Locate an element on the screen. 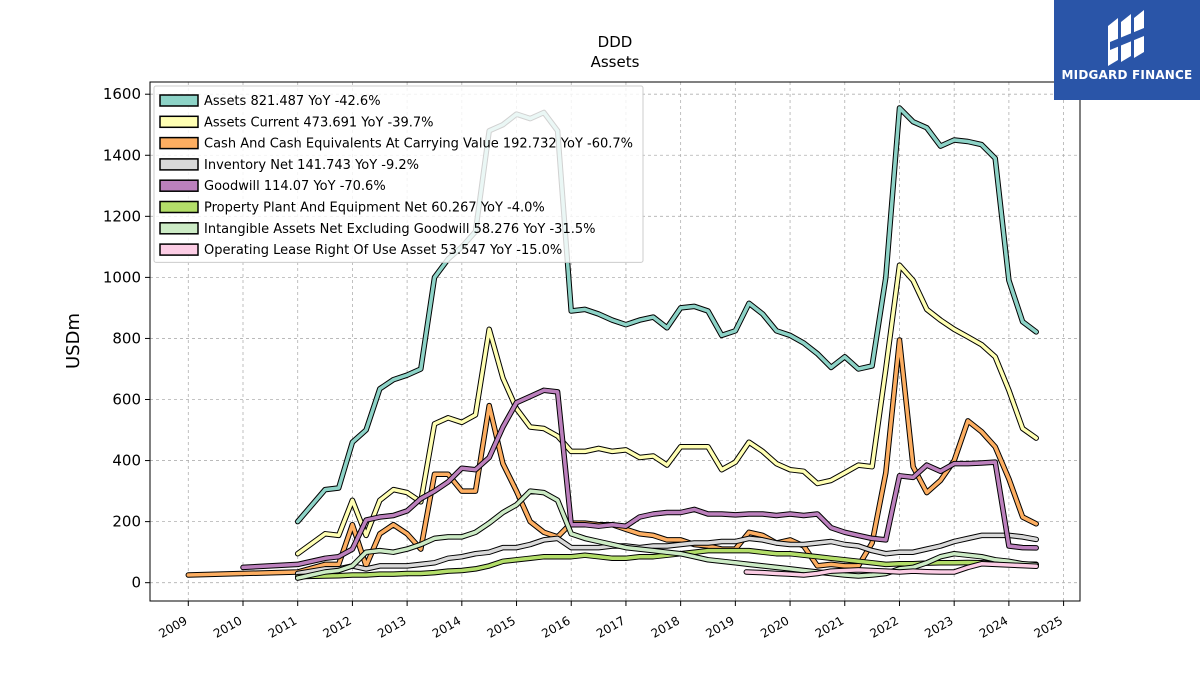  x-tick-label: 2016 is located at coordinates (555, 626).